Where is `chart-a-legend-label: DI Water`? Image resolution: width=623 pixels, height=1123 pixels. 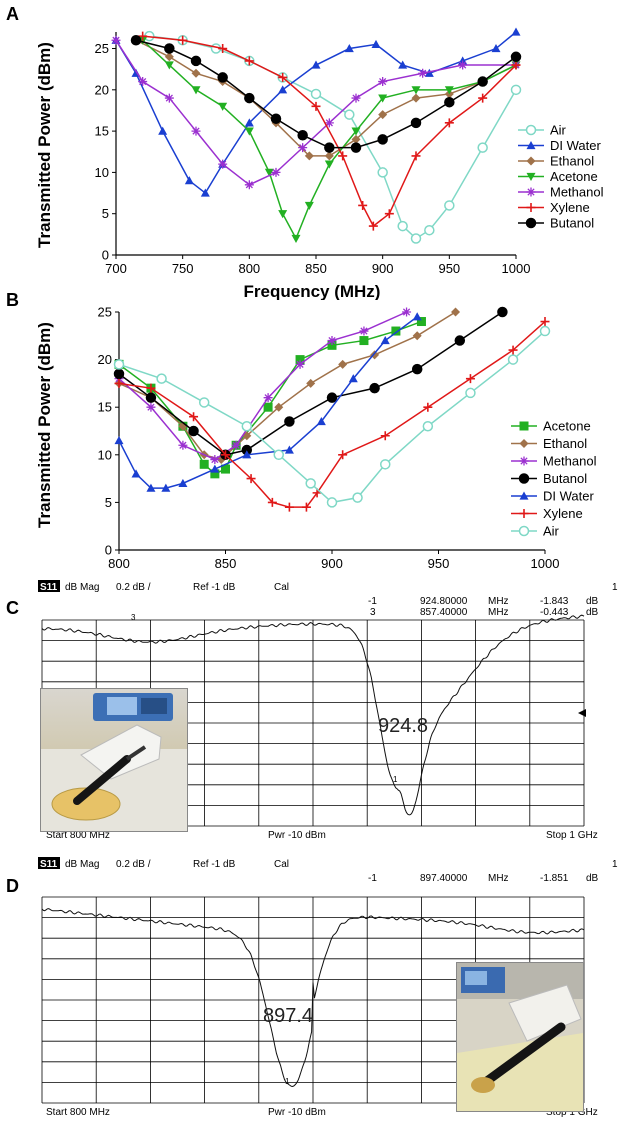 chart-a-legend-label: DI Water is located at coordinates (575, 145).